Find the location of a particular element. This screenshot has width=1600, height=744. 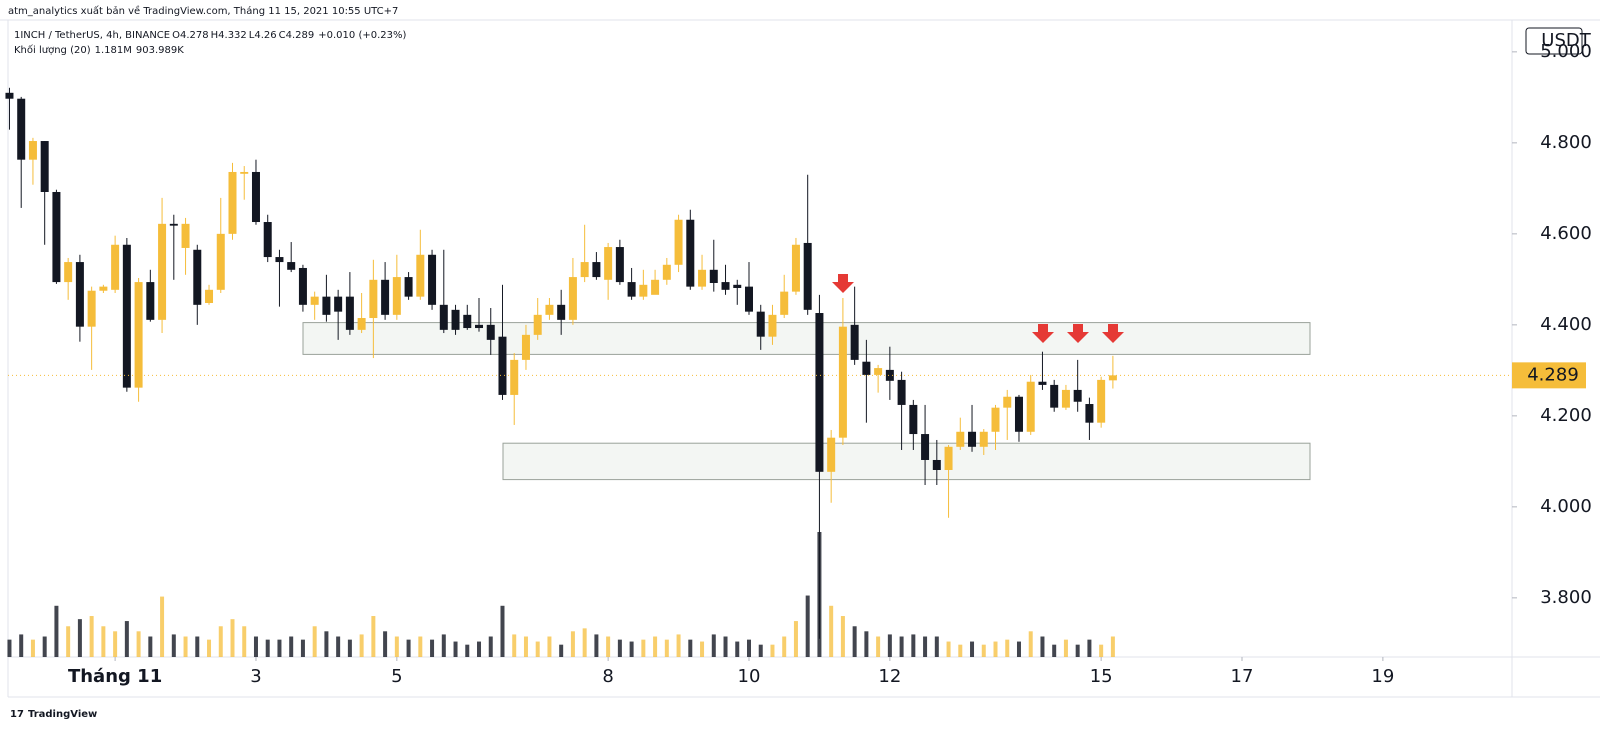

legend-value: 4.278 is located at coordinates (194, 35).